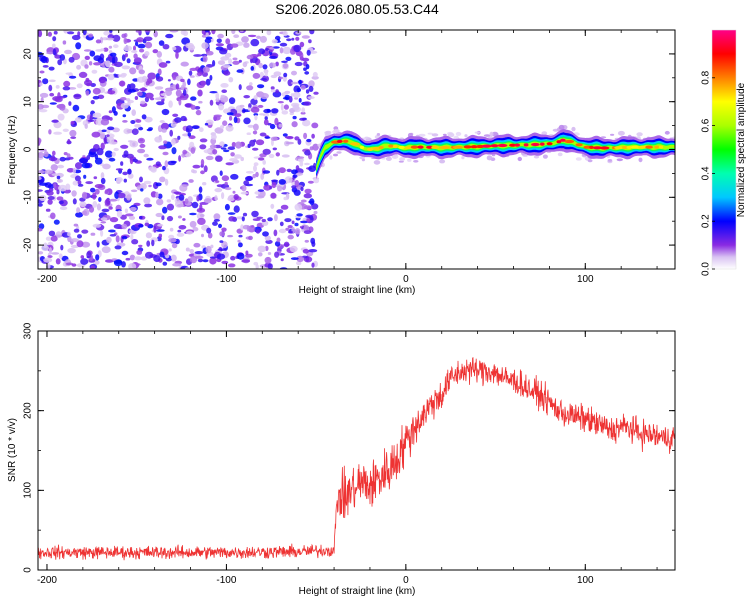 The height and width of the screenshot is (600, 750). Describe the element at coordinates (724, 149) in the screenshot. I see `colorbar-gradient` at that location.